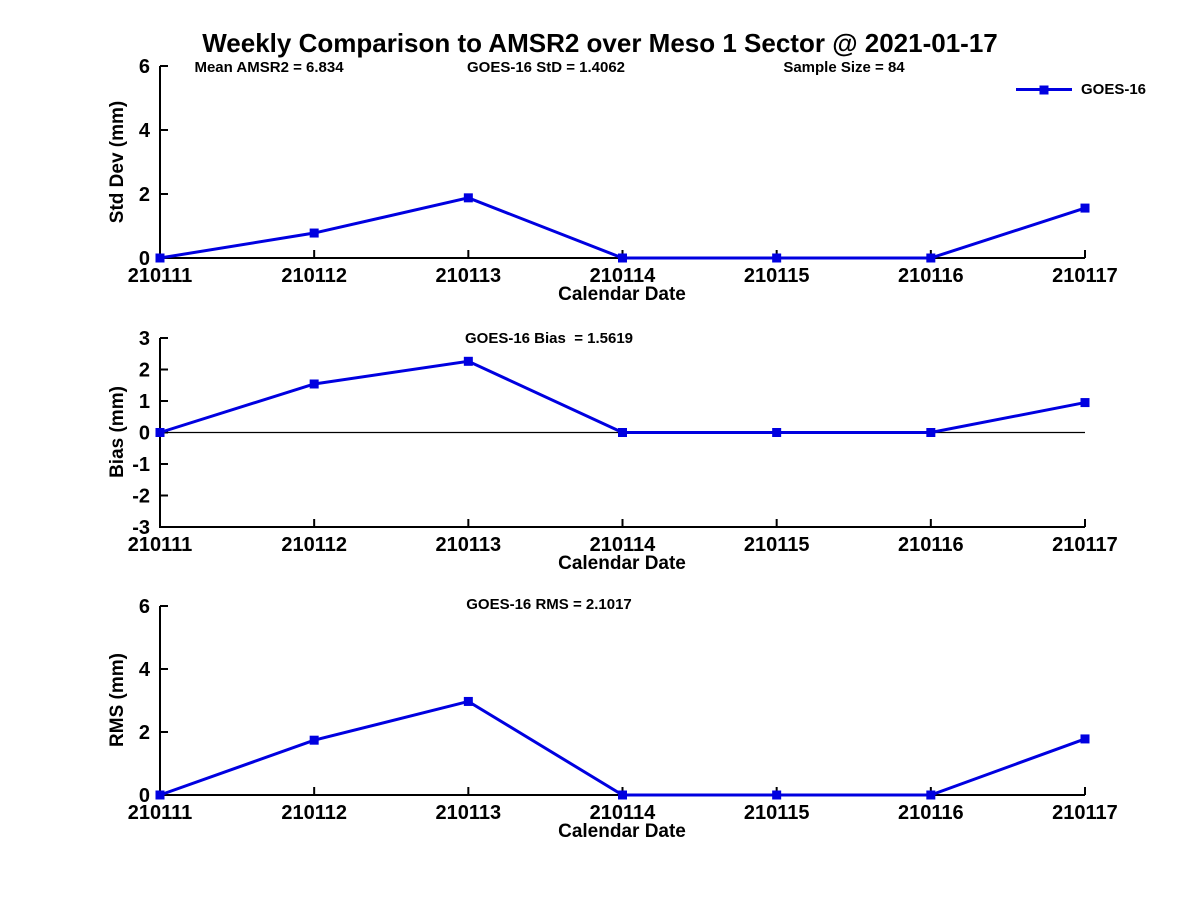 The image size is (1200, 900). What do you see at coordinates (623, 813) in the screenshot?
I see `rms-x-tick-label: 210114` at bounding box center [623, 813].